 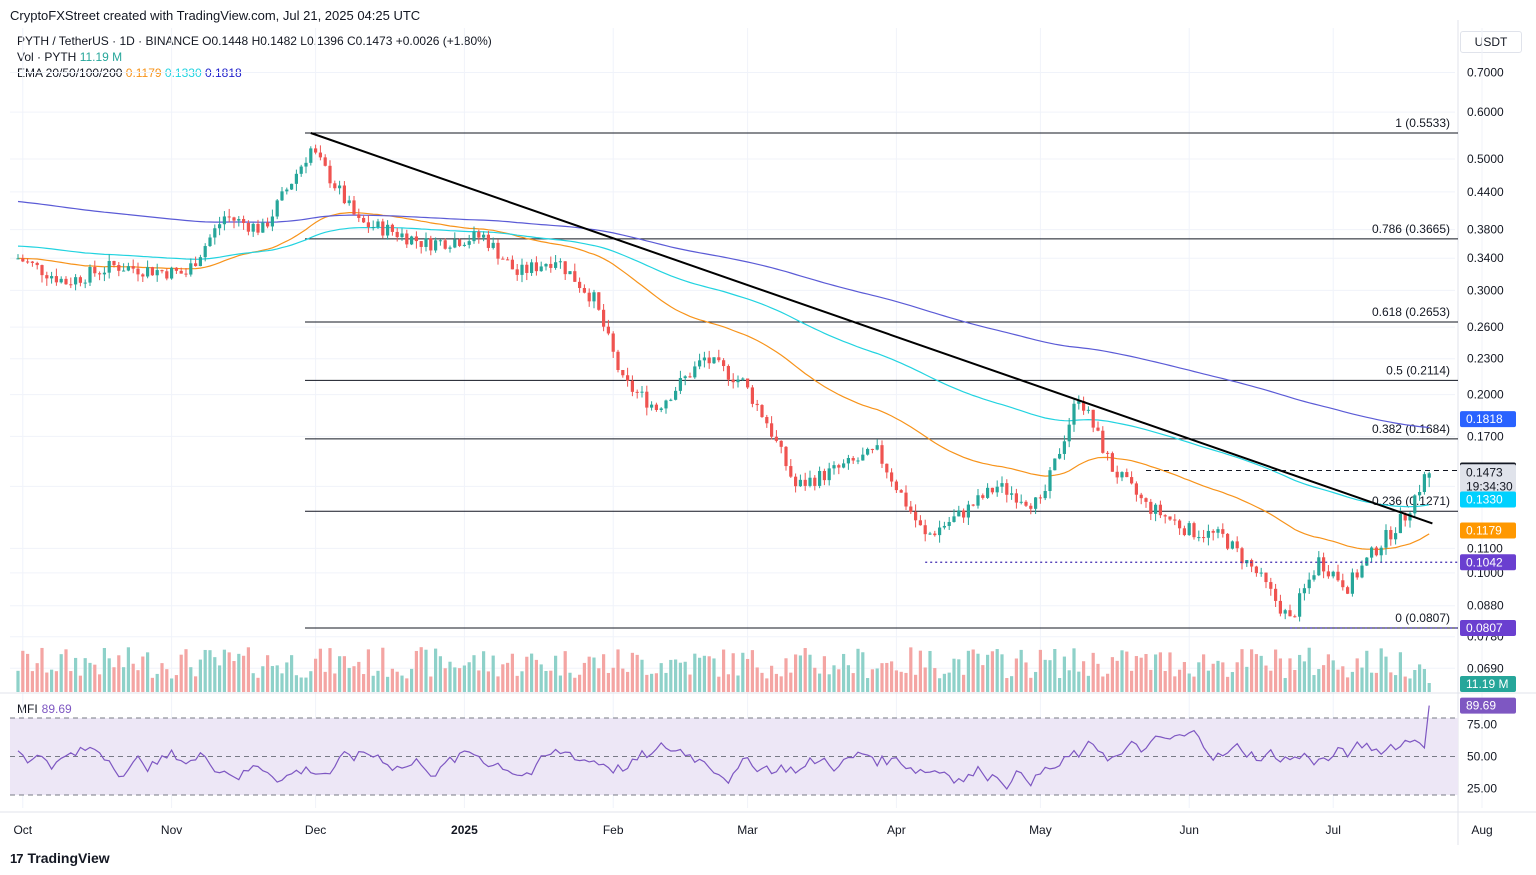 What do you see at coordinates (101, 57) in the screenshot?
I see `volume-value: 11.19 M` at bounding box center [101, 57].